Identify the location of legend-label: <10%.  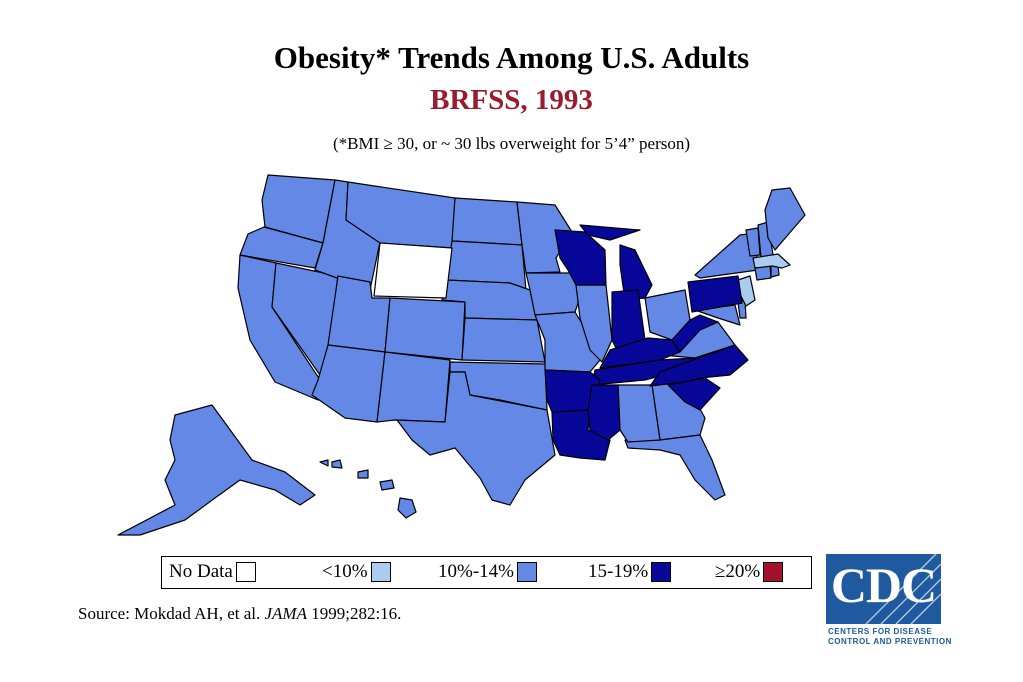
(345, 571).